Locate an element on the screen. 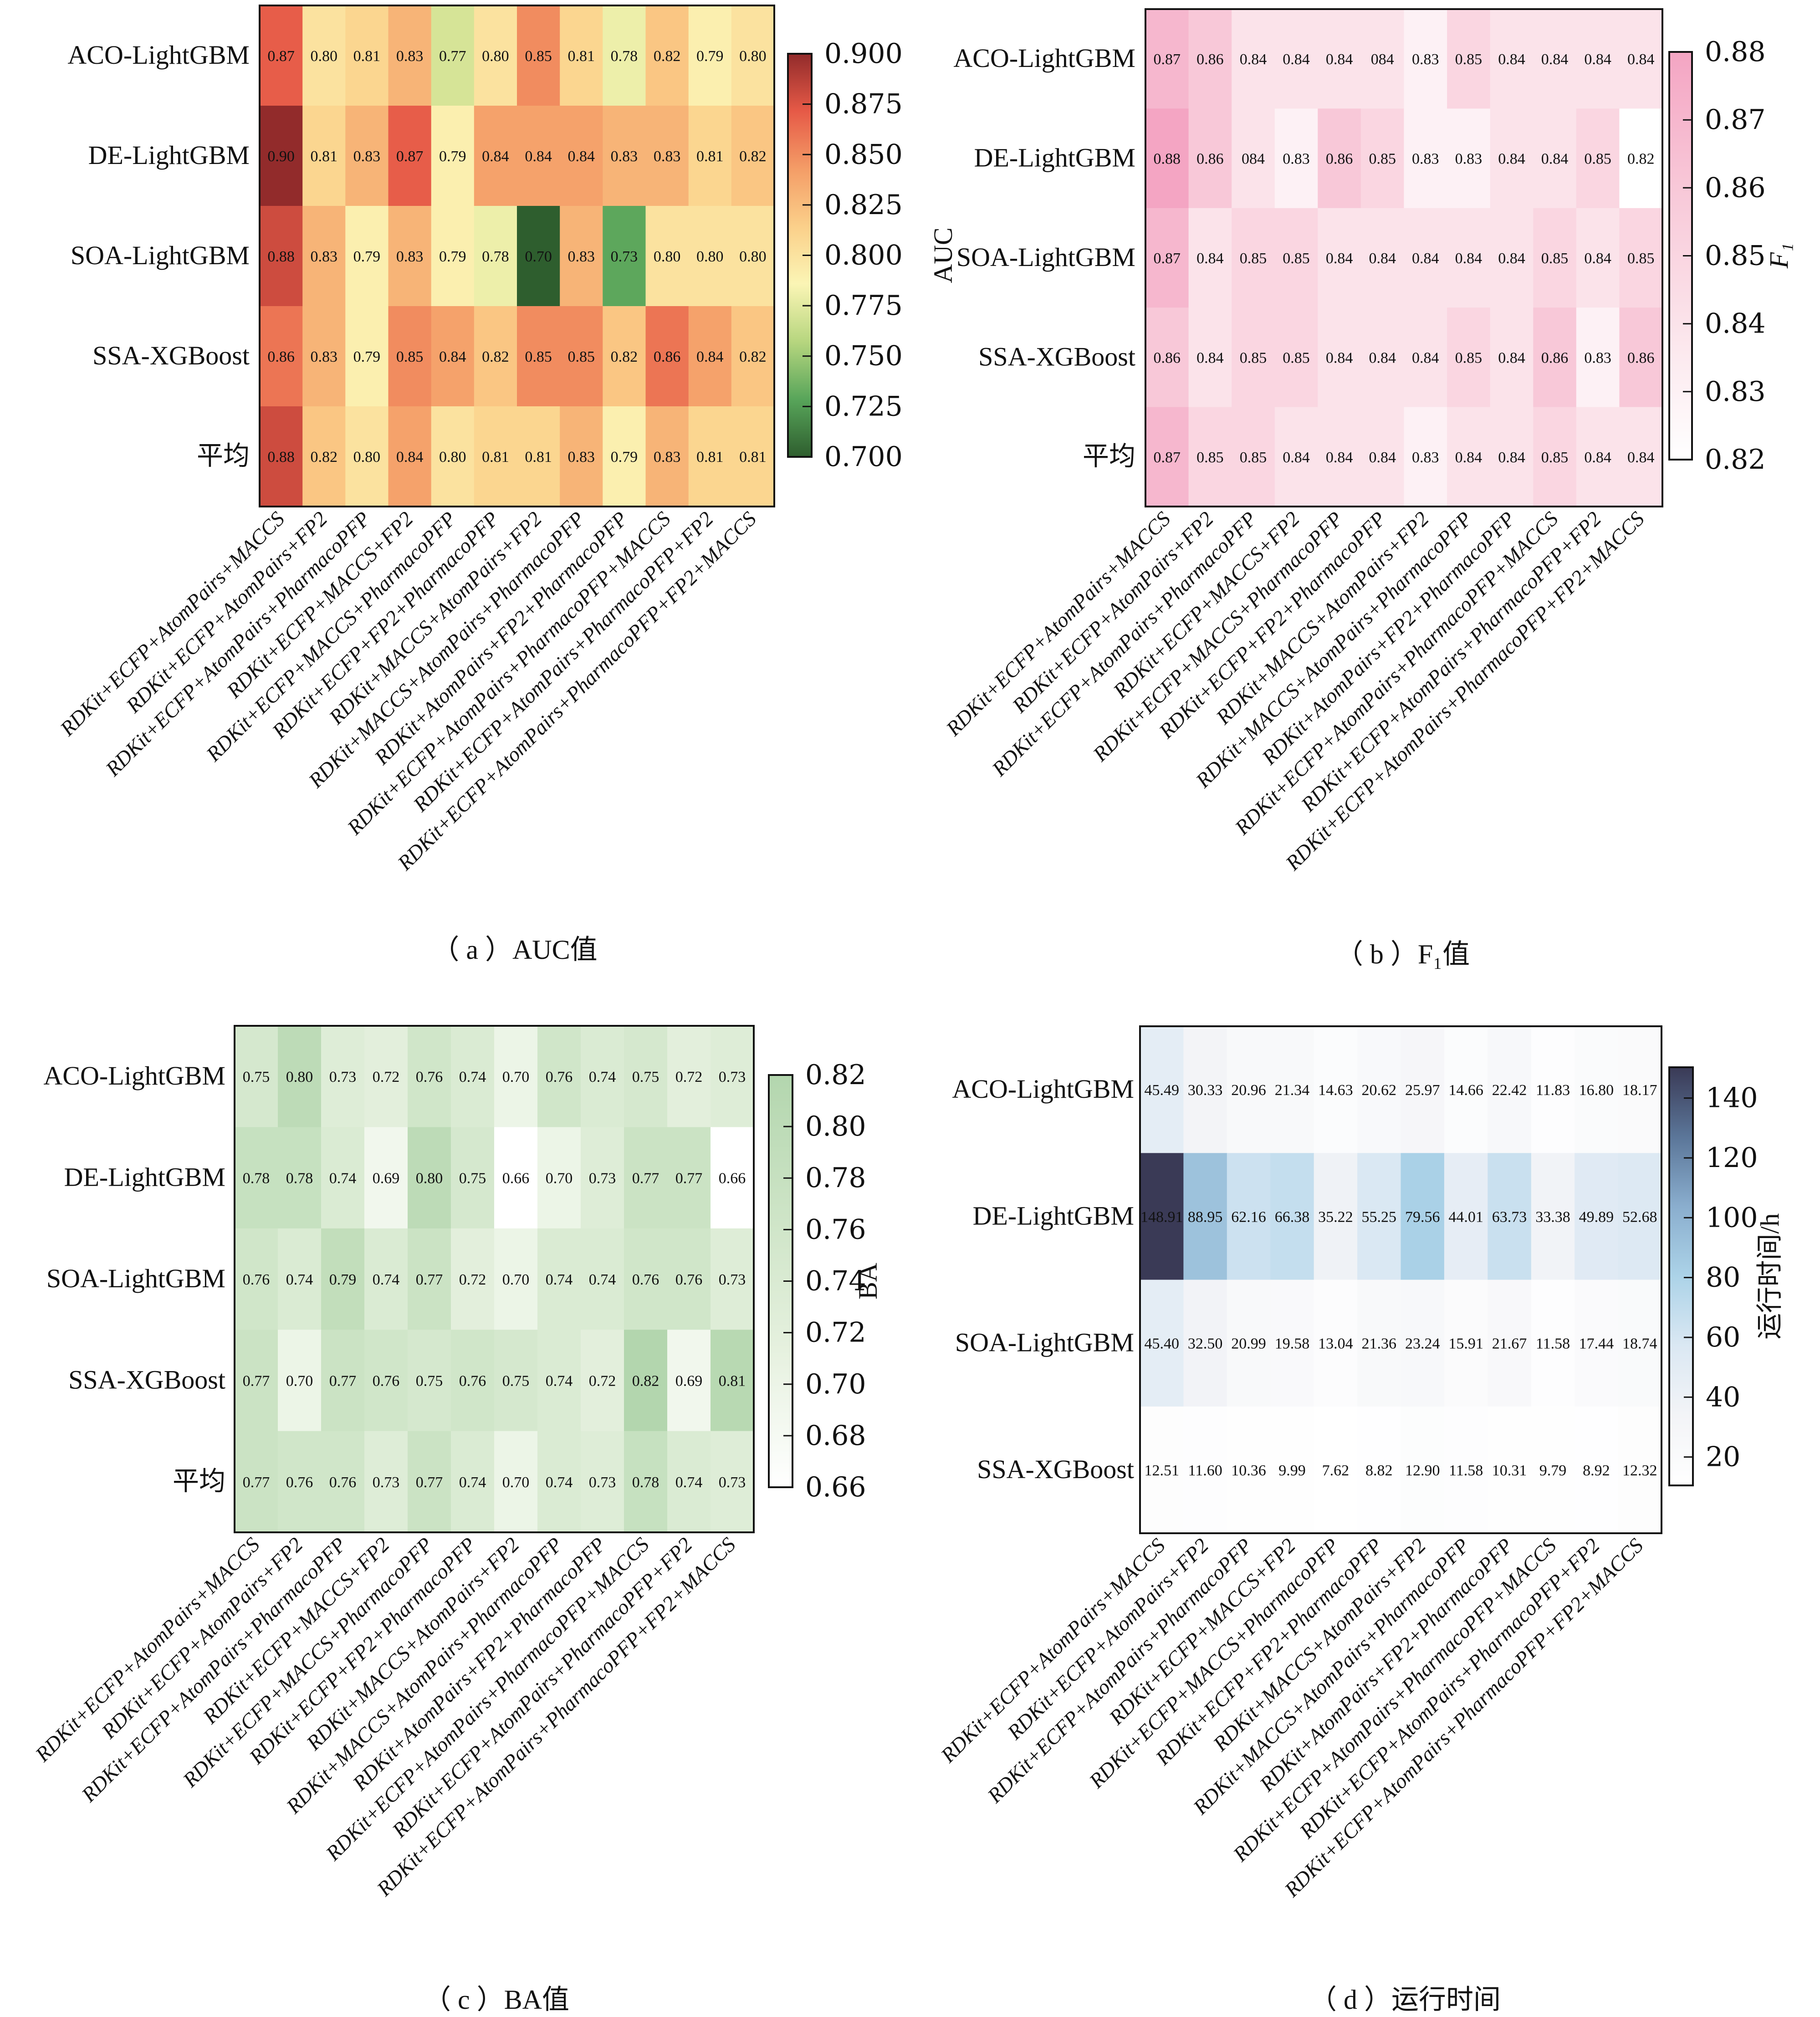 The height and width of the screenshot is (2017, 1820). cell-value-label: 21.34 is located at coordinates (1293, 1090).